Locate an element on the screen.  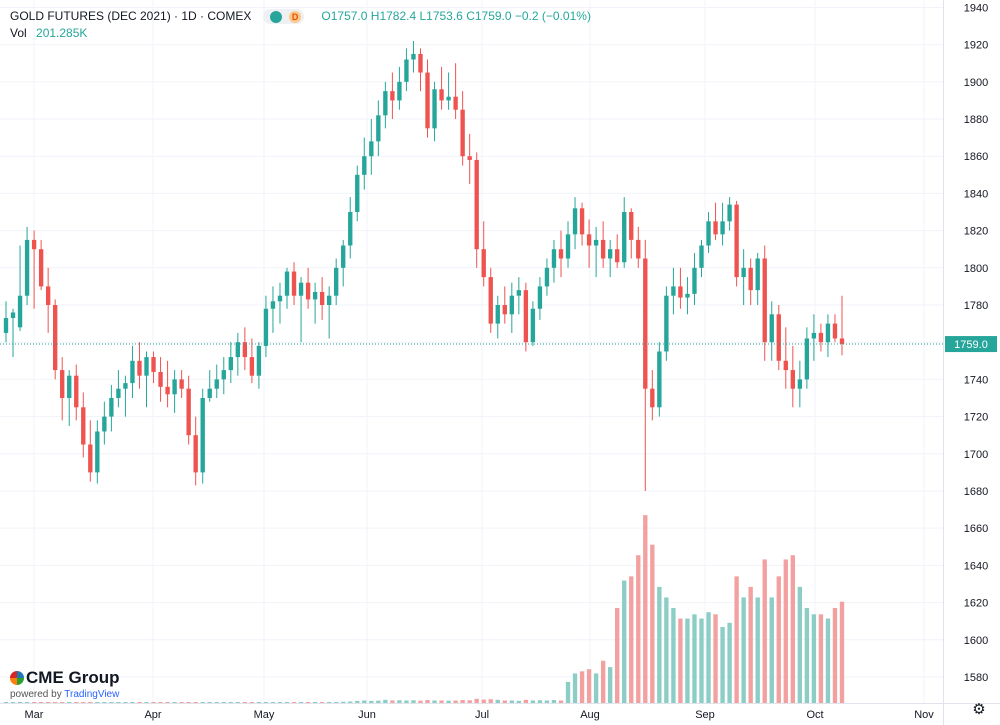
volume-value: 201.285K is located at coordinates (62, 33).